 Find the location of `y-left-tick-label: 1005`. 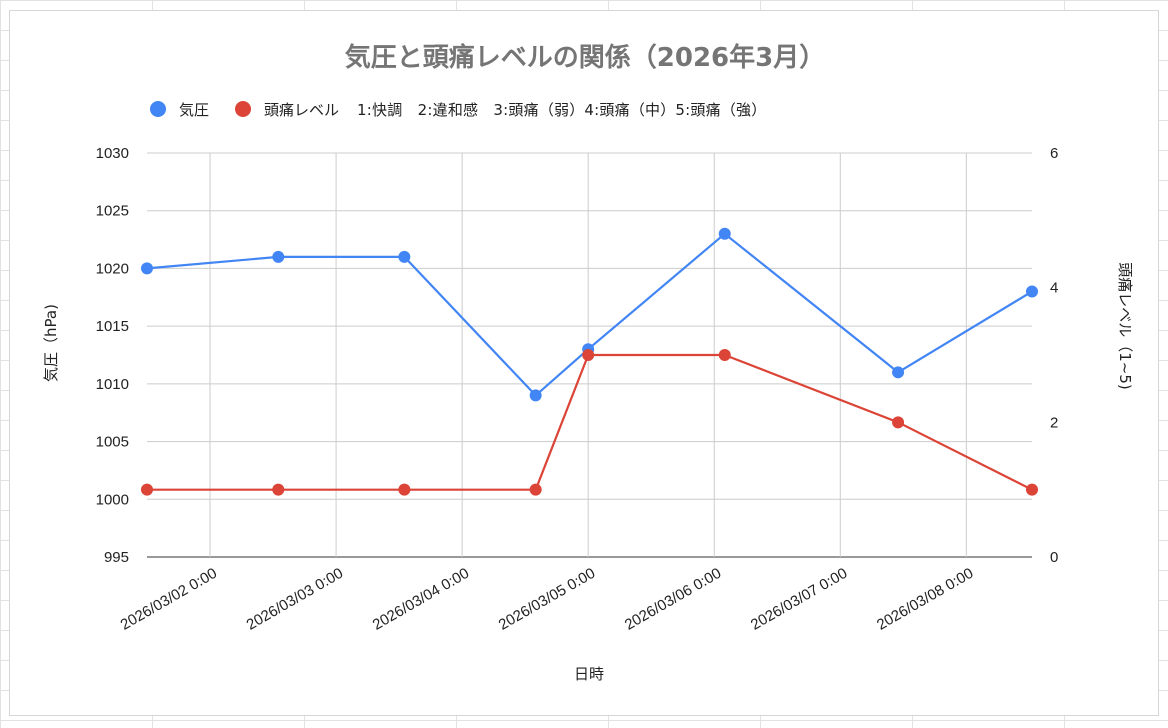

y-left-tick-label: 1005 is located at coordinates (112, 442).